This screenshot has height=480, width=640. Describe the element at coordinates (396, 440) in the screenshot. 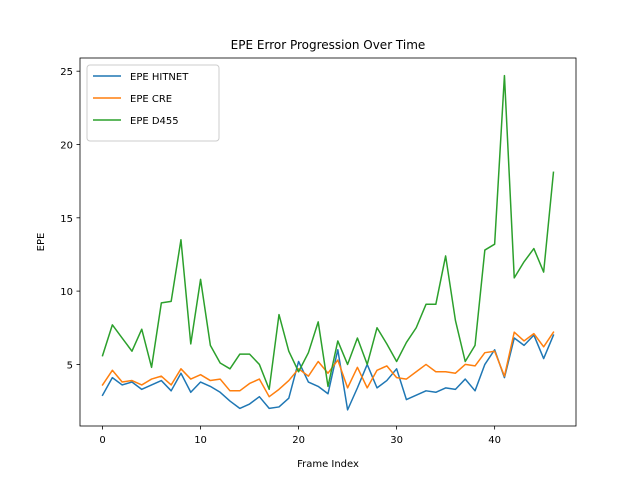

I see `x-tick-label: 30` at that location.